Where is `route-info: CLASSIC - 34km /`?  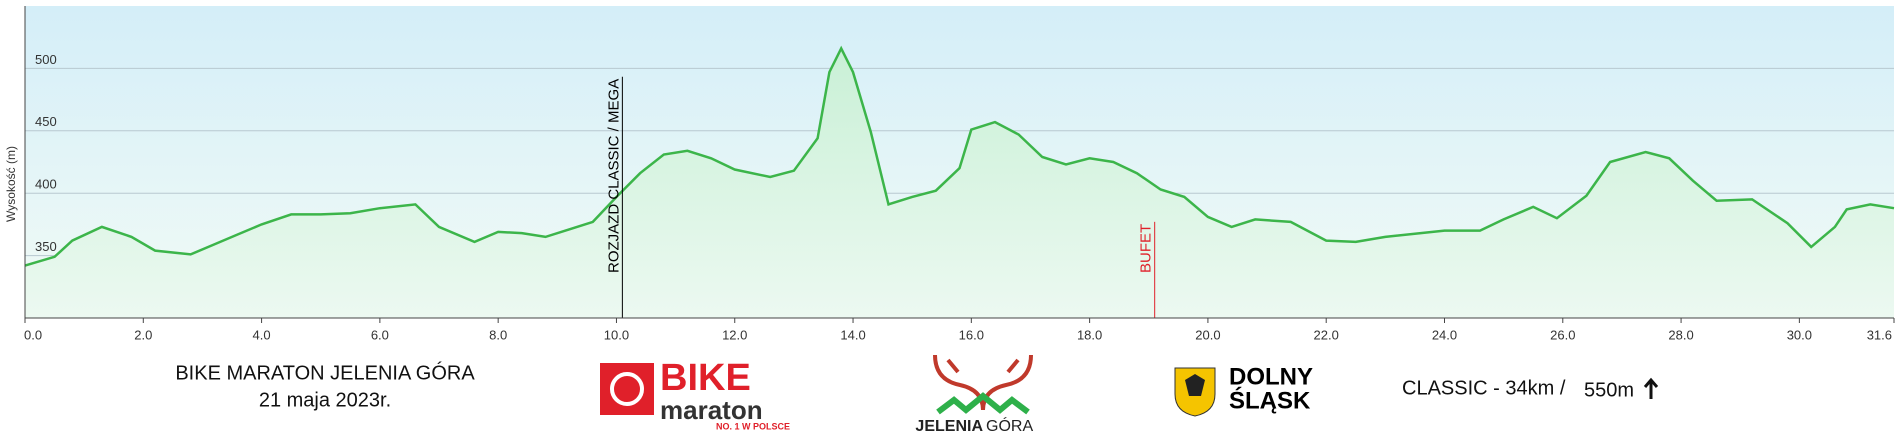
route-info: CLASSIC - 34km / is located at coordinates (1484, 388).